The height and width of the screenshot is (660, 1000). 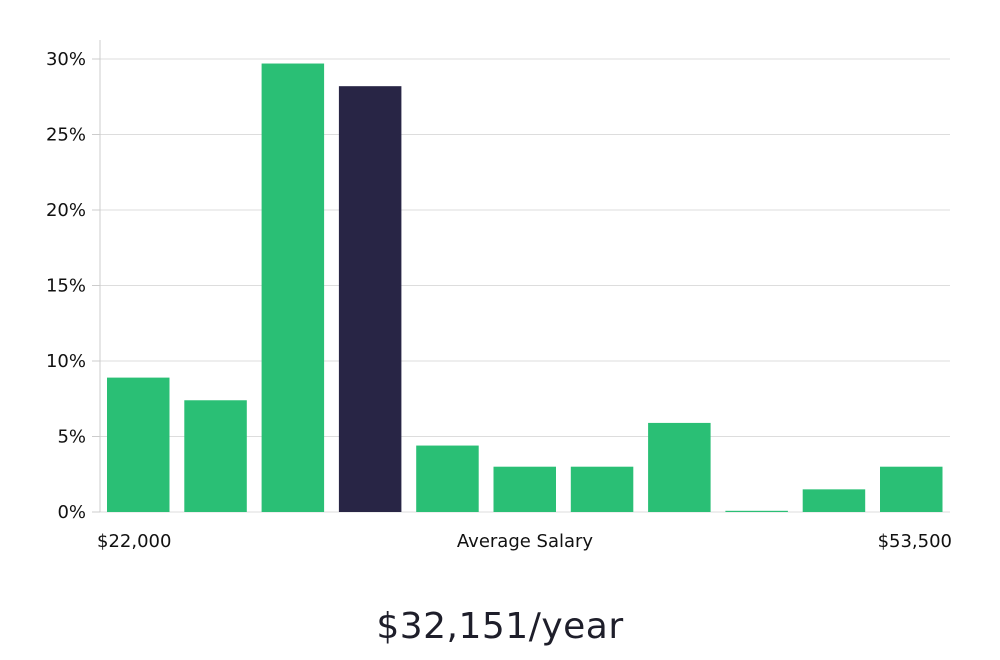 I want to click on y-tick-label: 0%, so click(x=71, y=512).